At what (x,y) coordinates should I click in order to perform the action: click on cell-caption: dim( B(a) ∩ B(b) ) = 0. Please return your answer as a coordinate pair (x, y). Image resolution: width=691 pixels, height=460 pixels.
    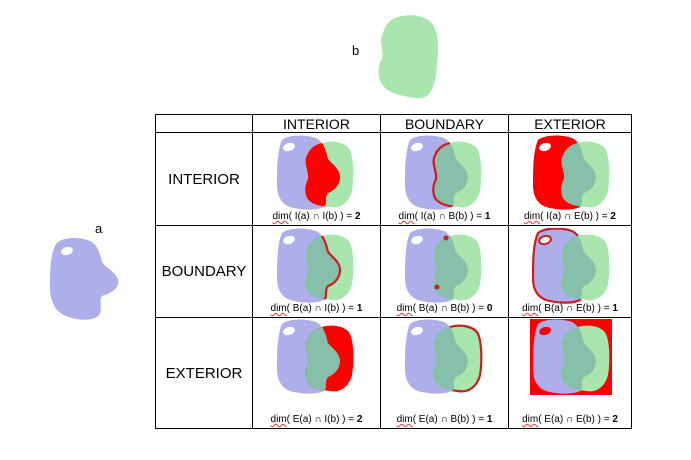
    Looking at the image, I should click on (444, 308).